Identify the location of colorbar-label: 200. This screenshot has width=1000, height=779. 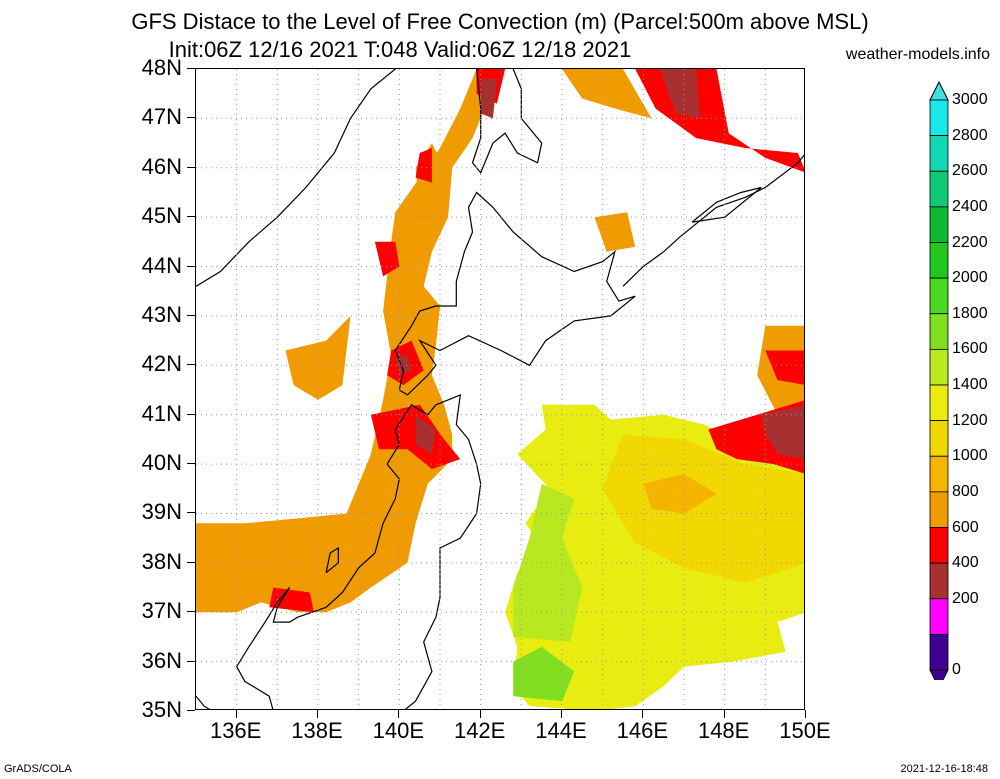
(965, 598).